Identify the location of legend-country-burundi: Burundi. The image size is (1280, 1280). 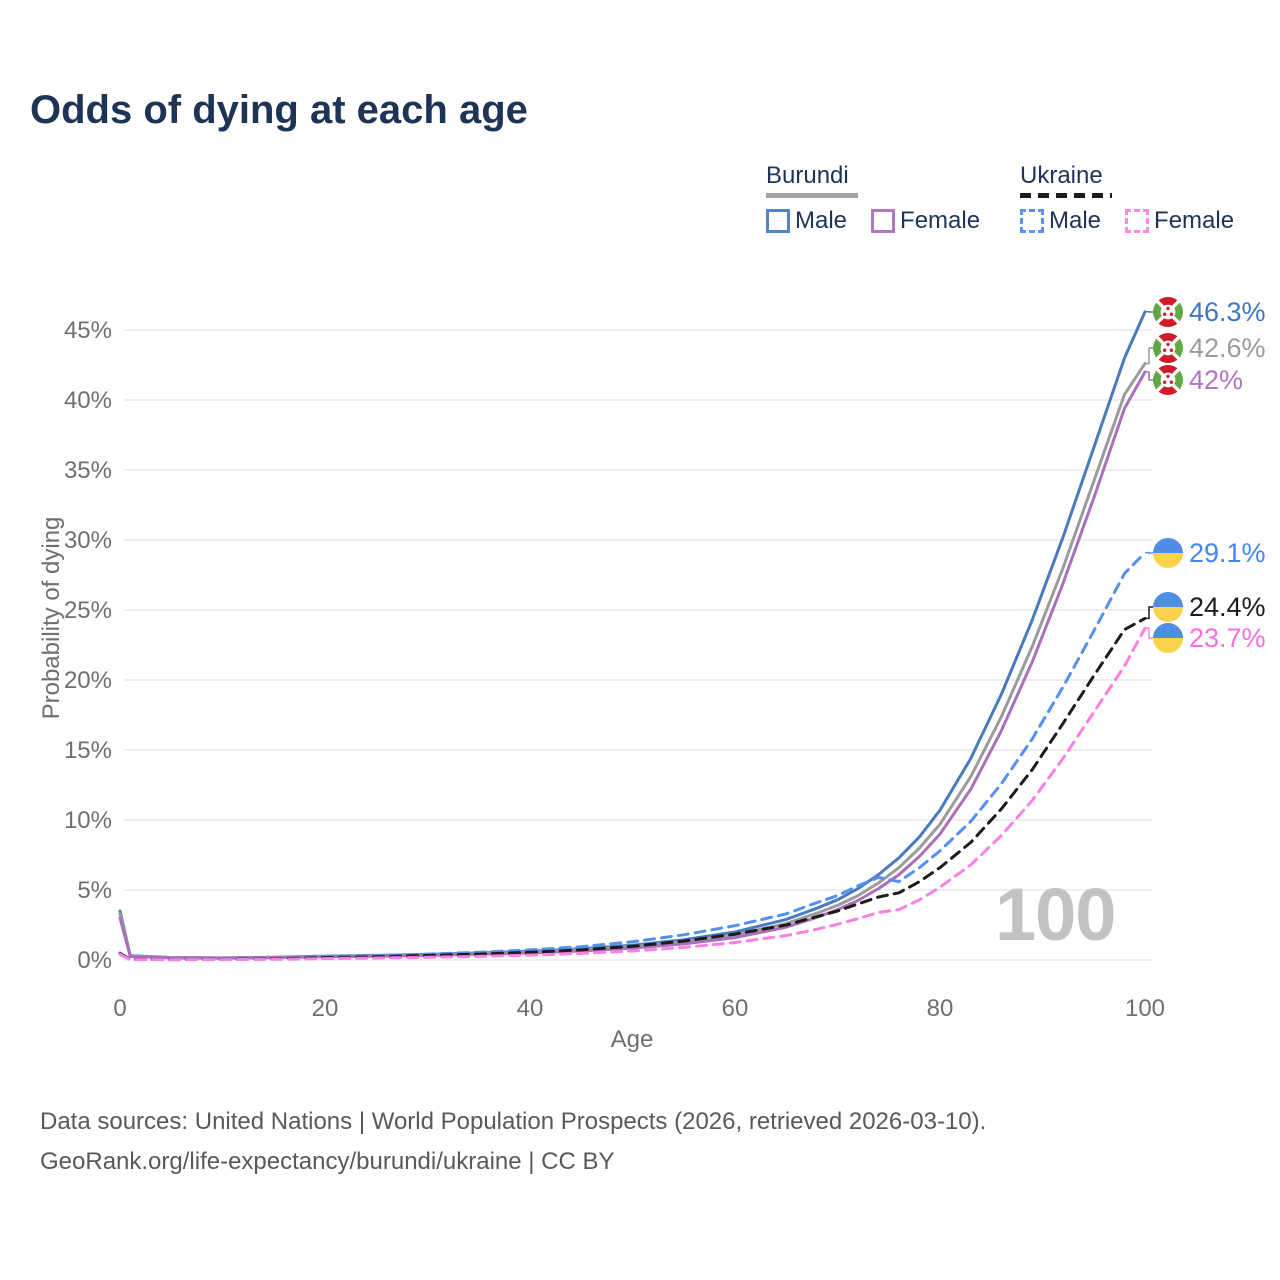
(807, 175).